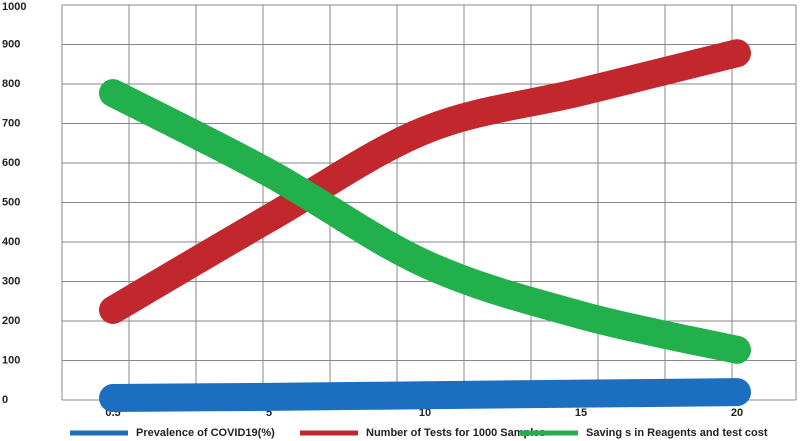 This screenshot has height=441, width=800. What do you see at coordinates (14, 7) in the screenshot?
I see `y-tick-label: 1000` at bounding box center [14, 7].